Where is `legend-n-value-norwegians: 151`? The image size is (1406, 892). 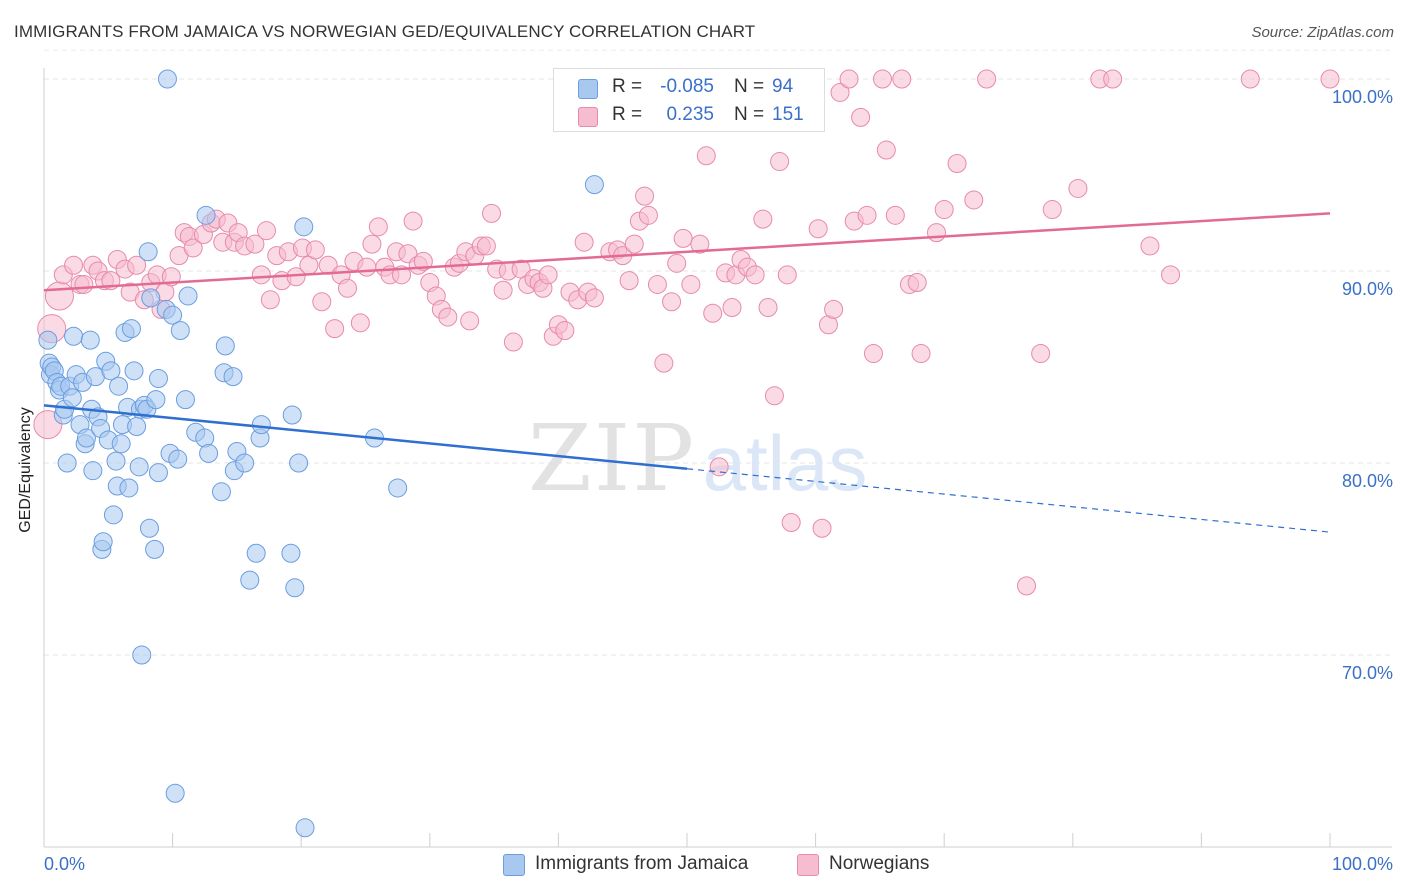 legend-n-value-norwegians: 151 is located at coordinates (788, 114).